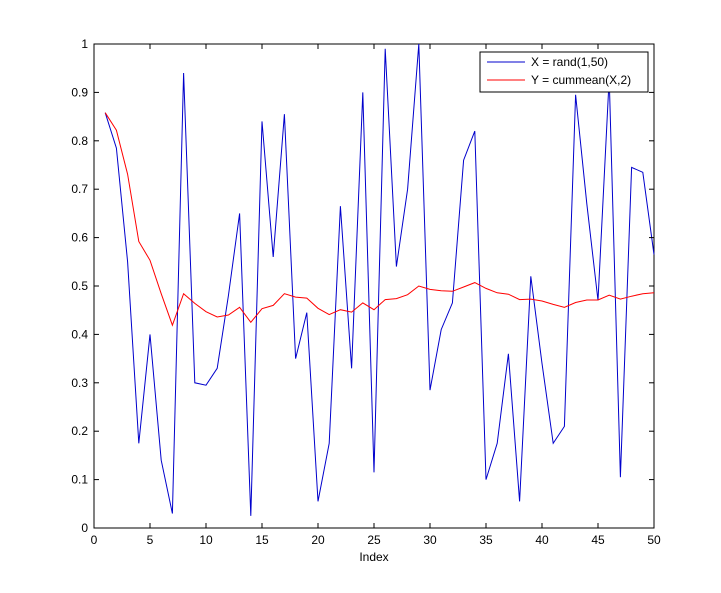  Describe the element at coordinates (79, 480) in the screenshot. I see `y-tick-label: 0.1` at that location.